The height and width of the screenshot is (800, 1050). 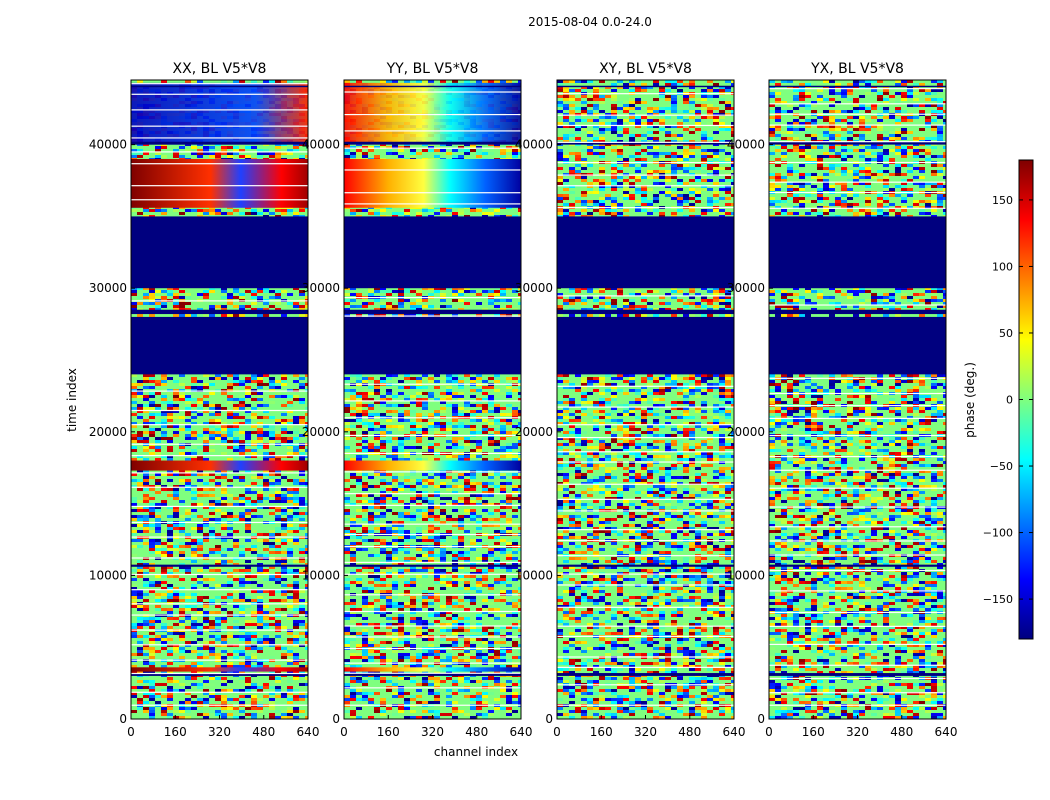 What do you see at coordinates (219, 615) in the screenshot?
I see `scan-gap` at bounding box center [219, 615].